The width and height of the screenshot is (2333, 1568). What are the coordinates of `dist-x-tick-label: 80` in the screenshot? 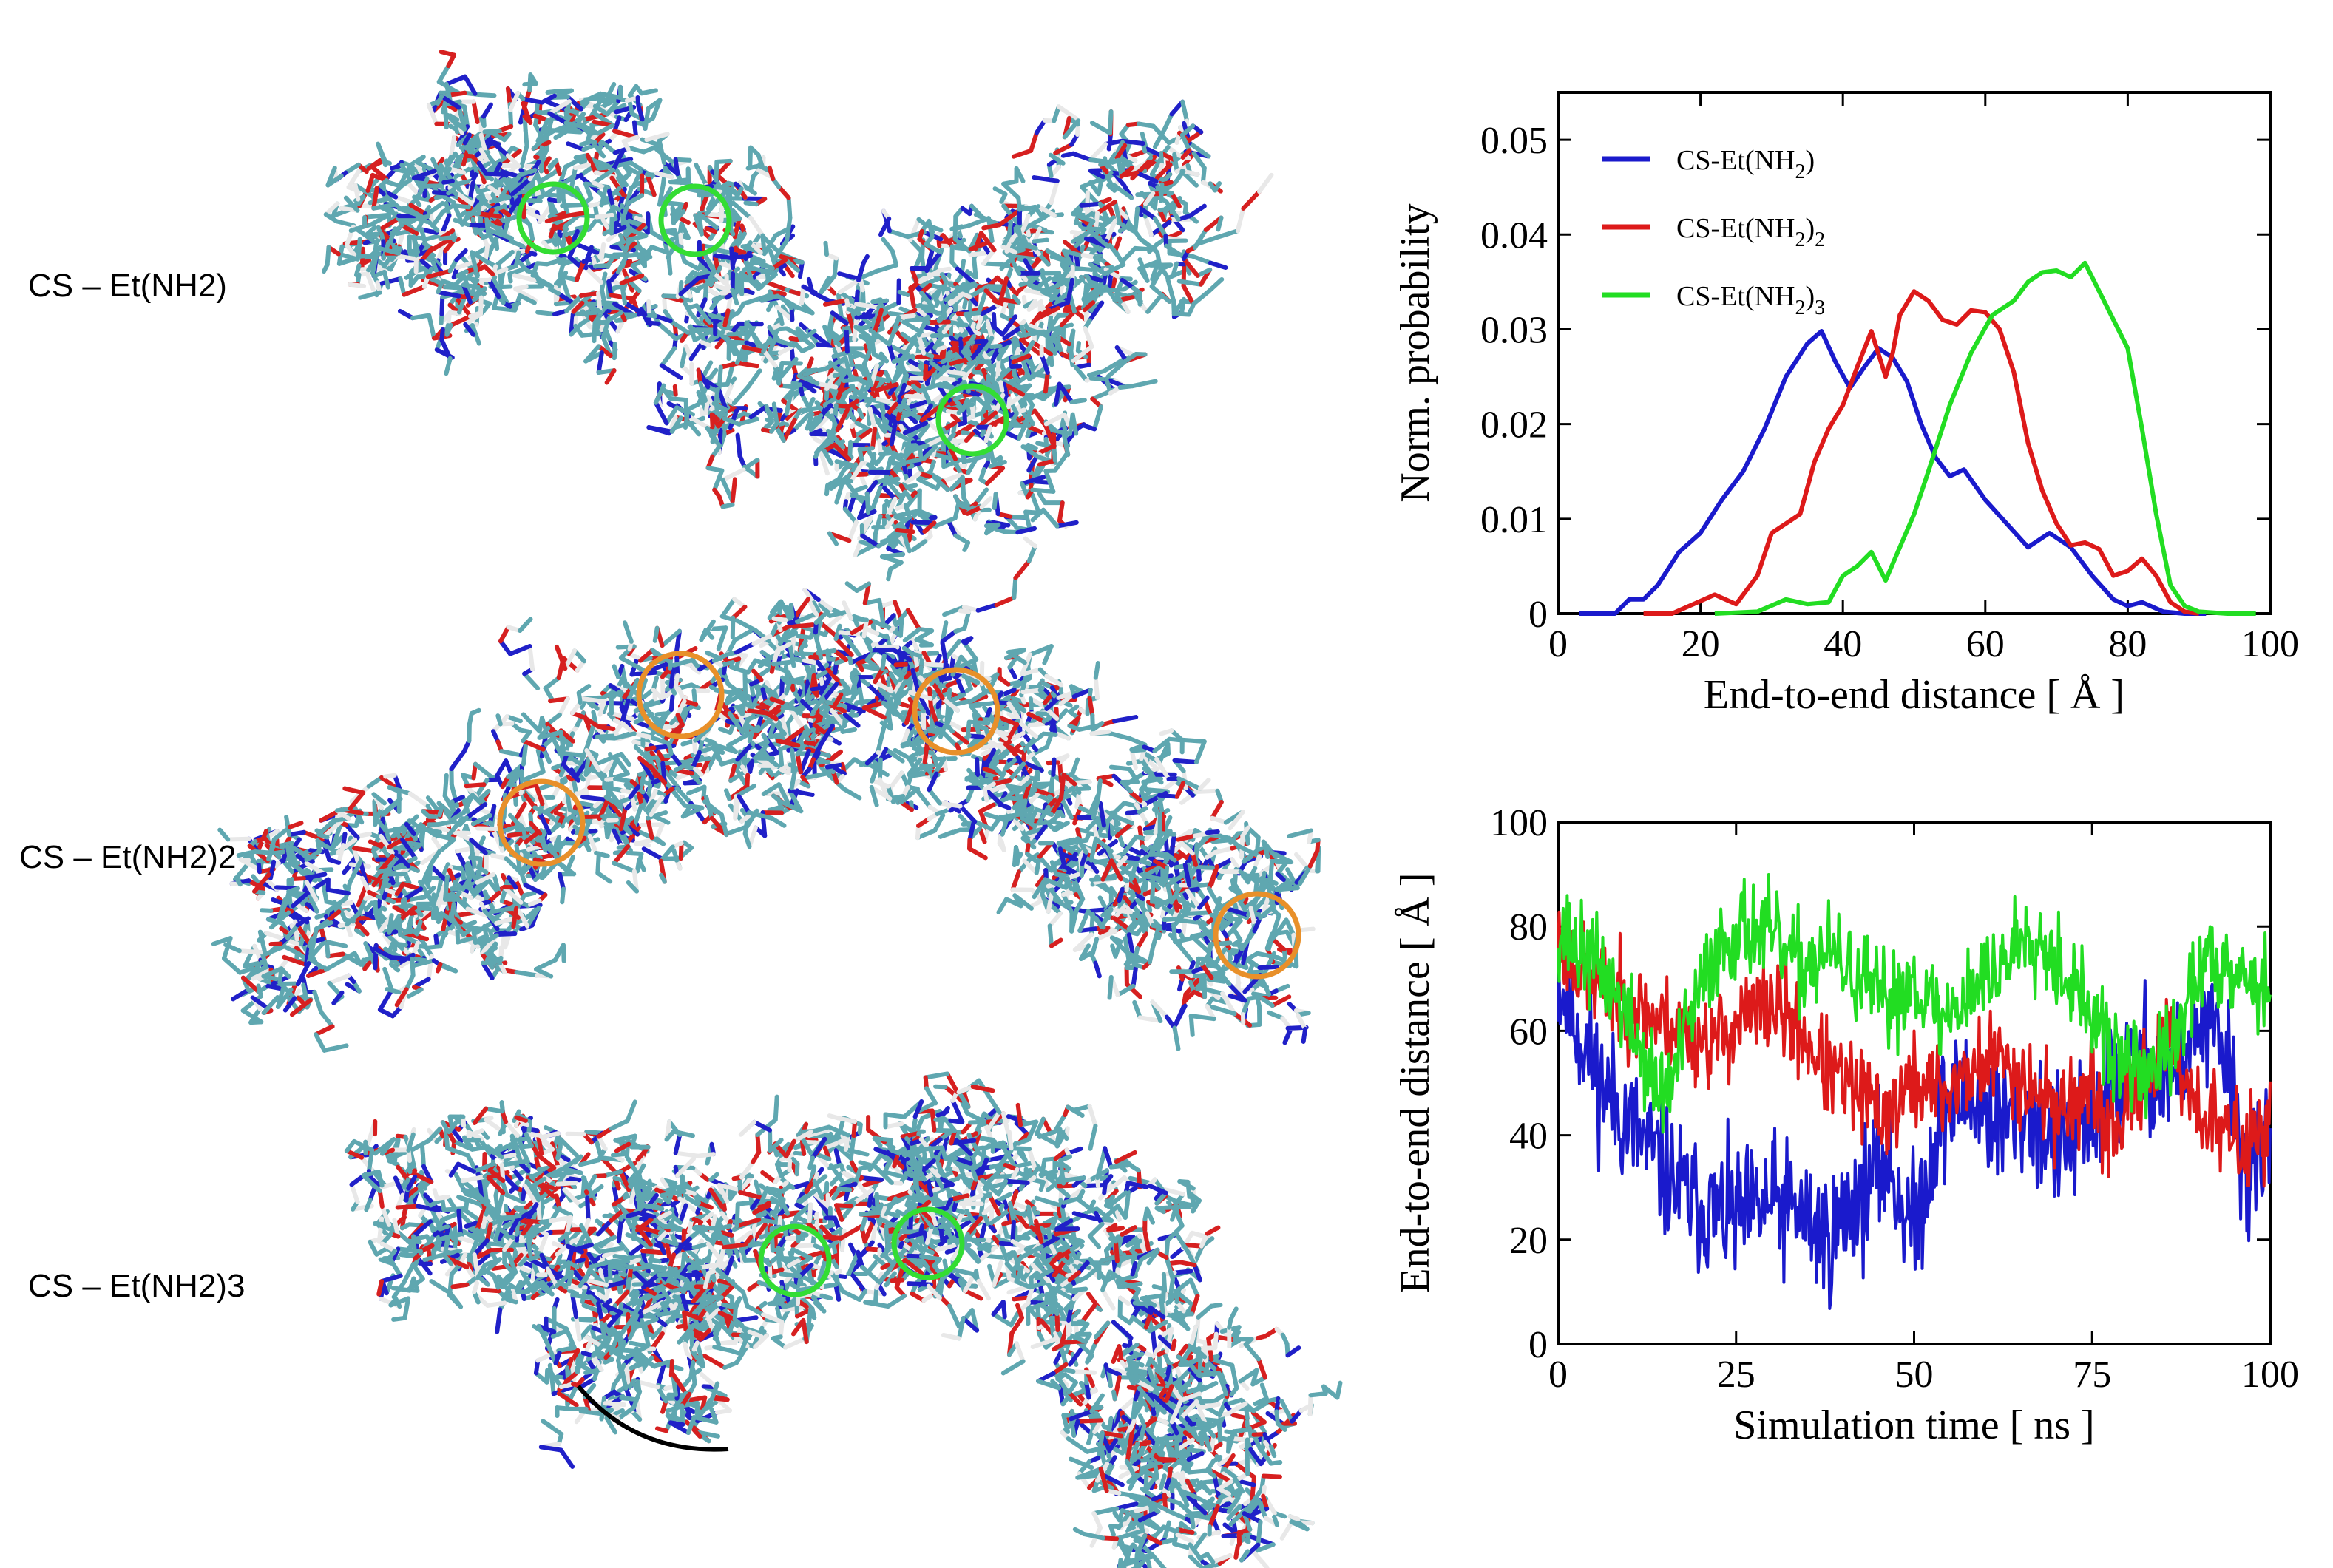 It's located at (2127, 644).